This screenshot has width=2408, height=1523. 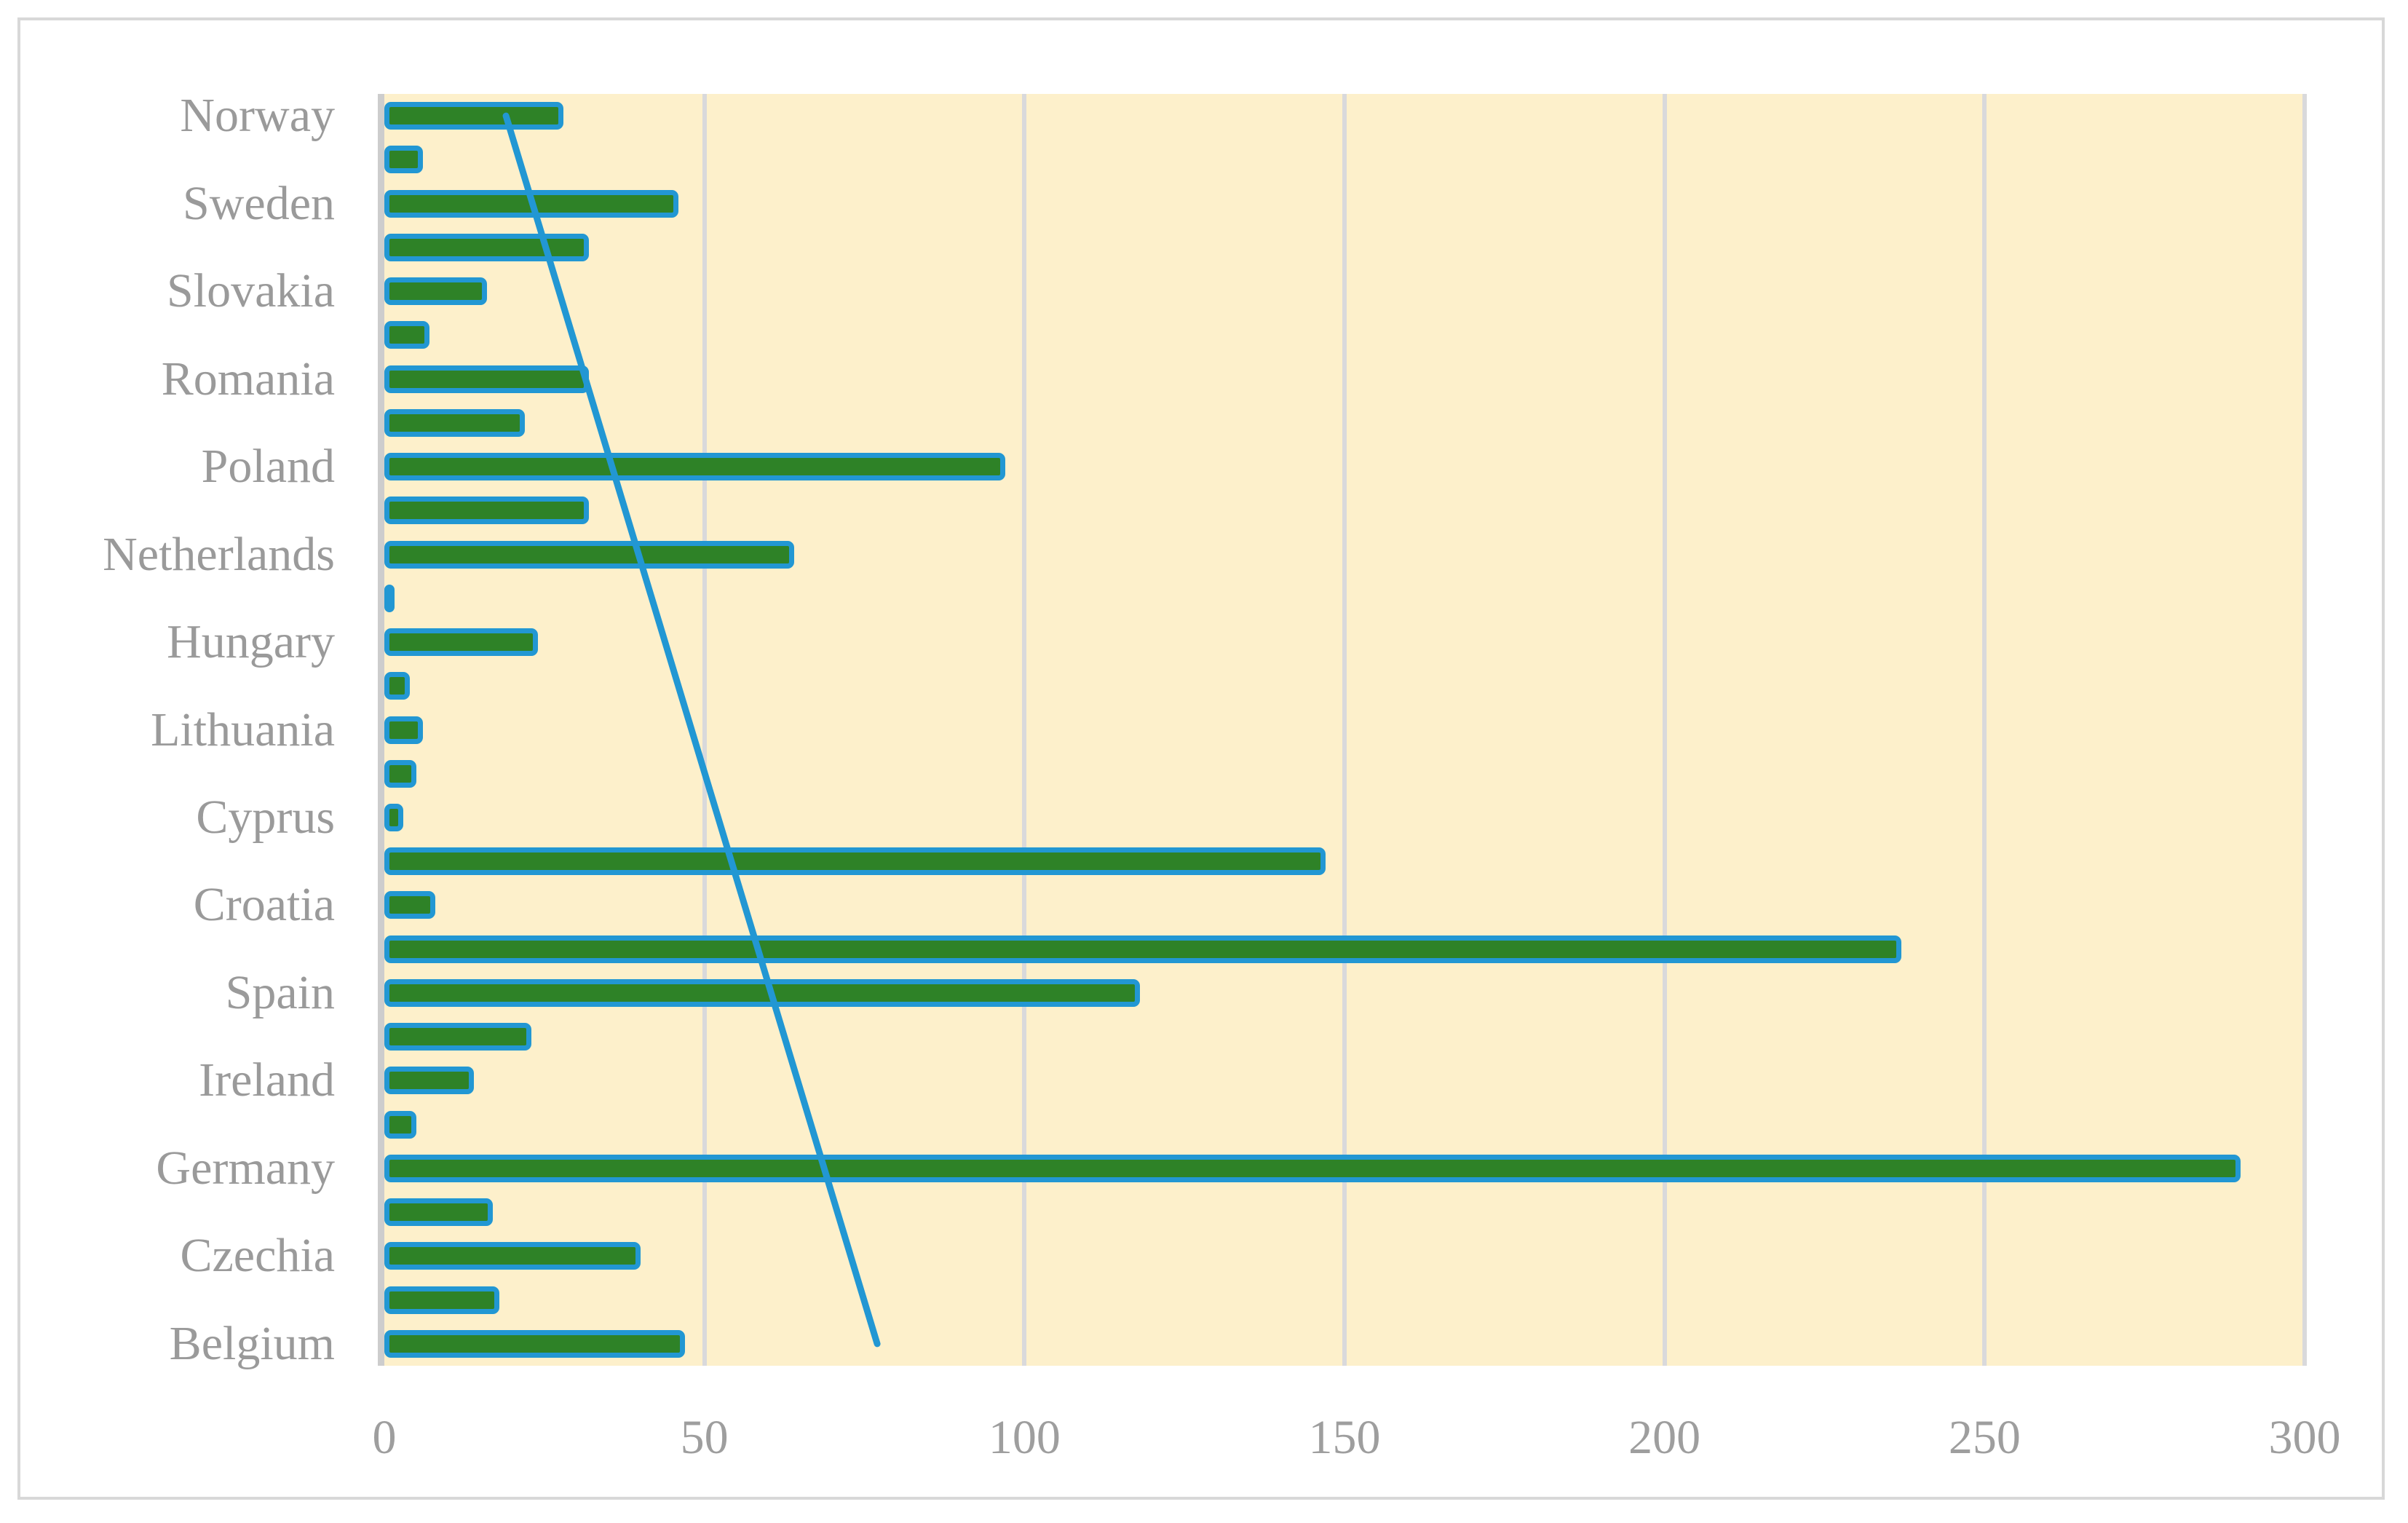 What do you see at coordinates (268, 467) in the screenshot?
I see `country-axis-label: Poland` at bounding box center [268, 467].